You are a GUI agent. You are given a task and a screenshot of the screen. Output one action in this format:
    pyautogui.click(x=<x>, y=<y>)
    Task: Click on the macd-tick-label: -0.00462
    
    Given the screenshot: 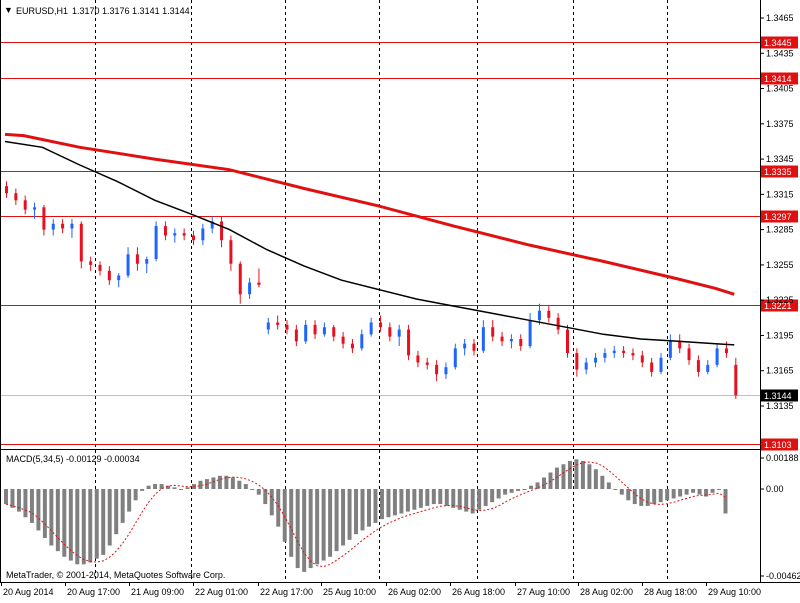 What is the action you would take?
    pyautogui.click(x=783, y=576)
    